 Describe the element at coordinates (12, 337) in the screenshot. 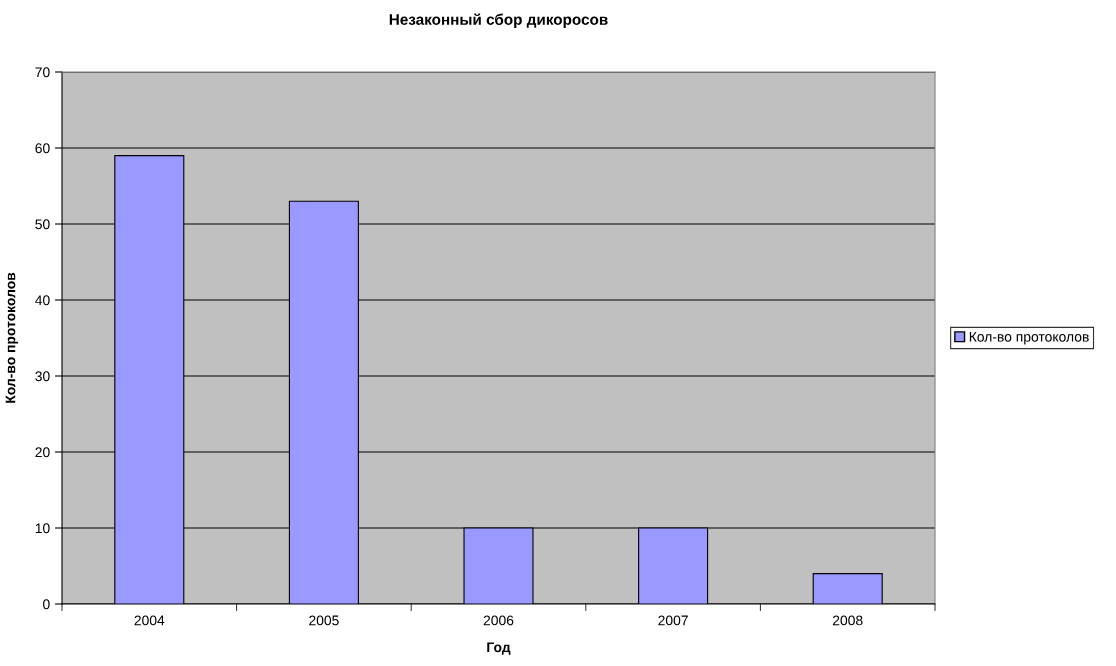

I see `y-axis-title: Кол-во протоколов` at that location.